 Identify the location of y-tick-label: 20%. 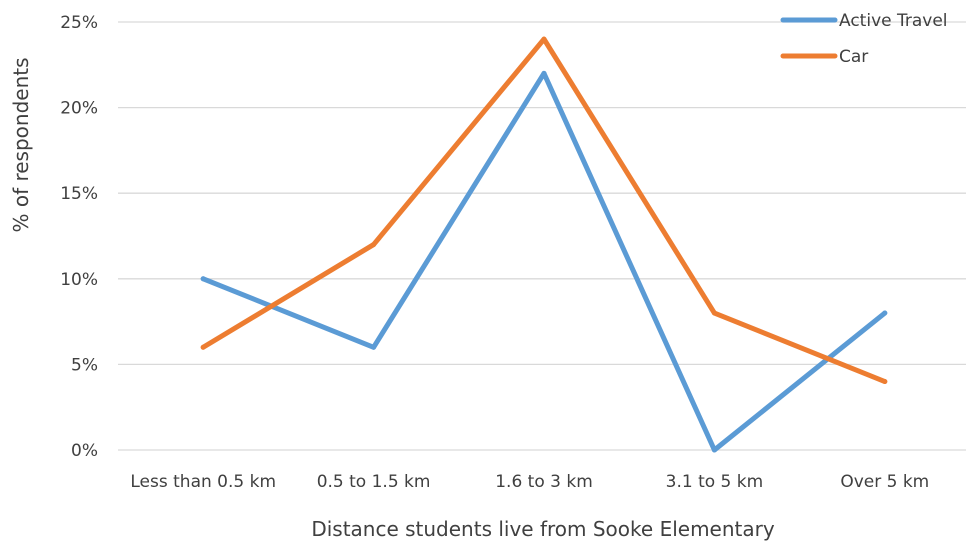
(79, 109).